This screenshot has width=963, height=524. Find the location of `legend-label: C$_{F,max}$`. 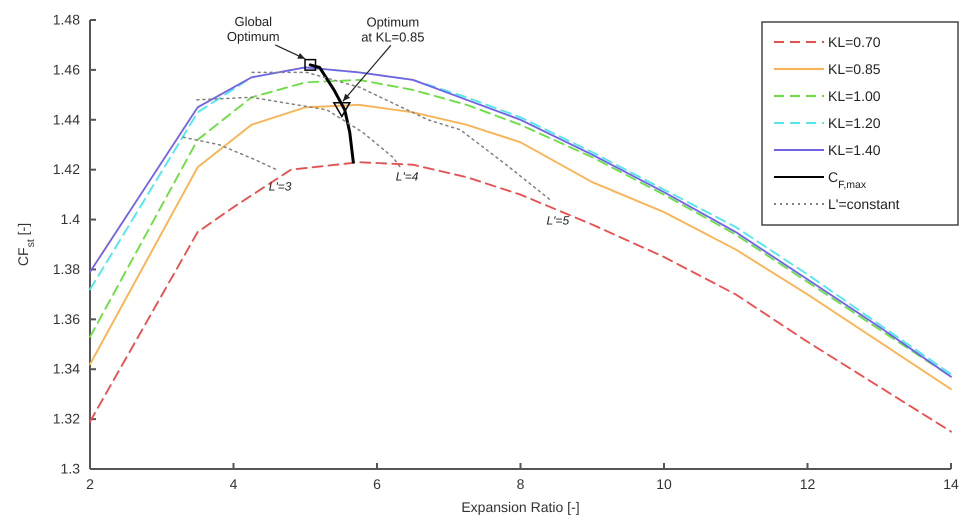

legend-label: C$_{F,max}$ is located at coordinates (847, 180).